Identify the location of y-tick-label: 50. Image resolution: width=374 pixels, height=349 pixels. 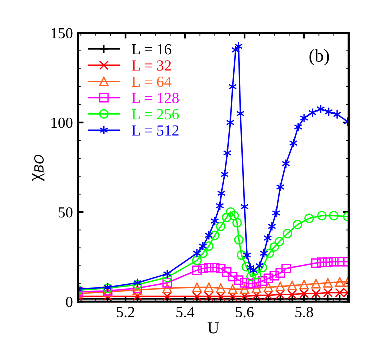
(65, 212).